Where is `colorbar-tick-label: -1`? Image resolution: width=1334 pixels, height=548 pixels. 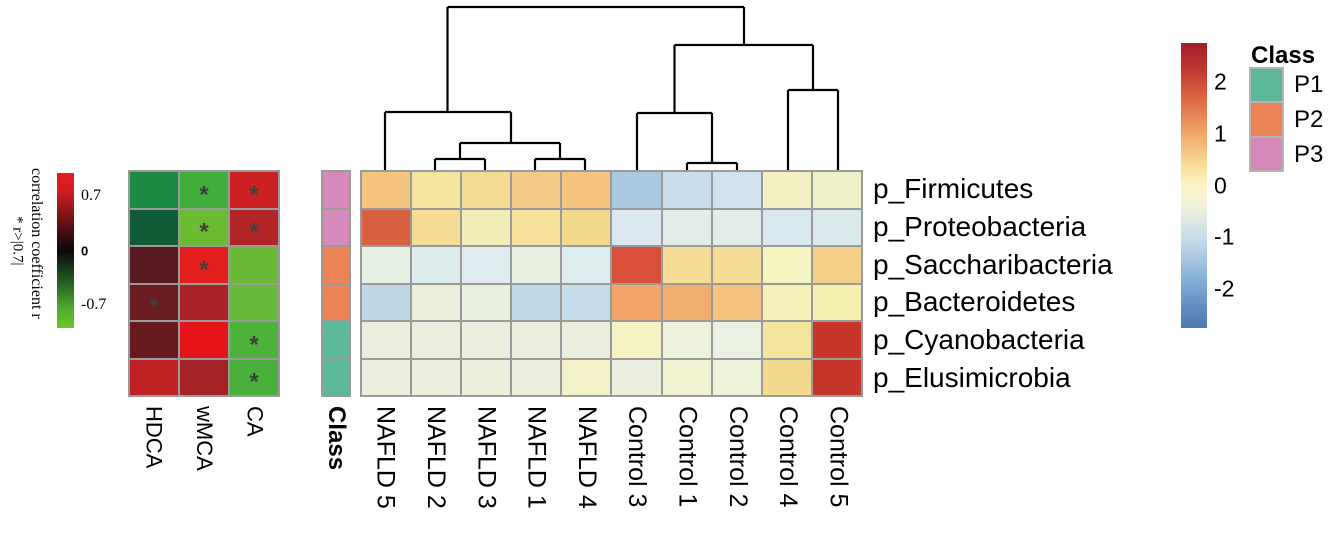
colorbar-tick-label: -1 is located at coordinates (1224, 236).